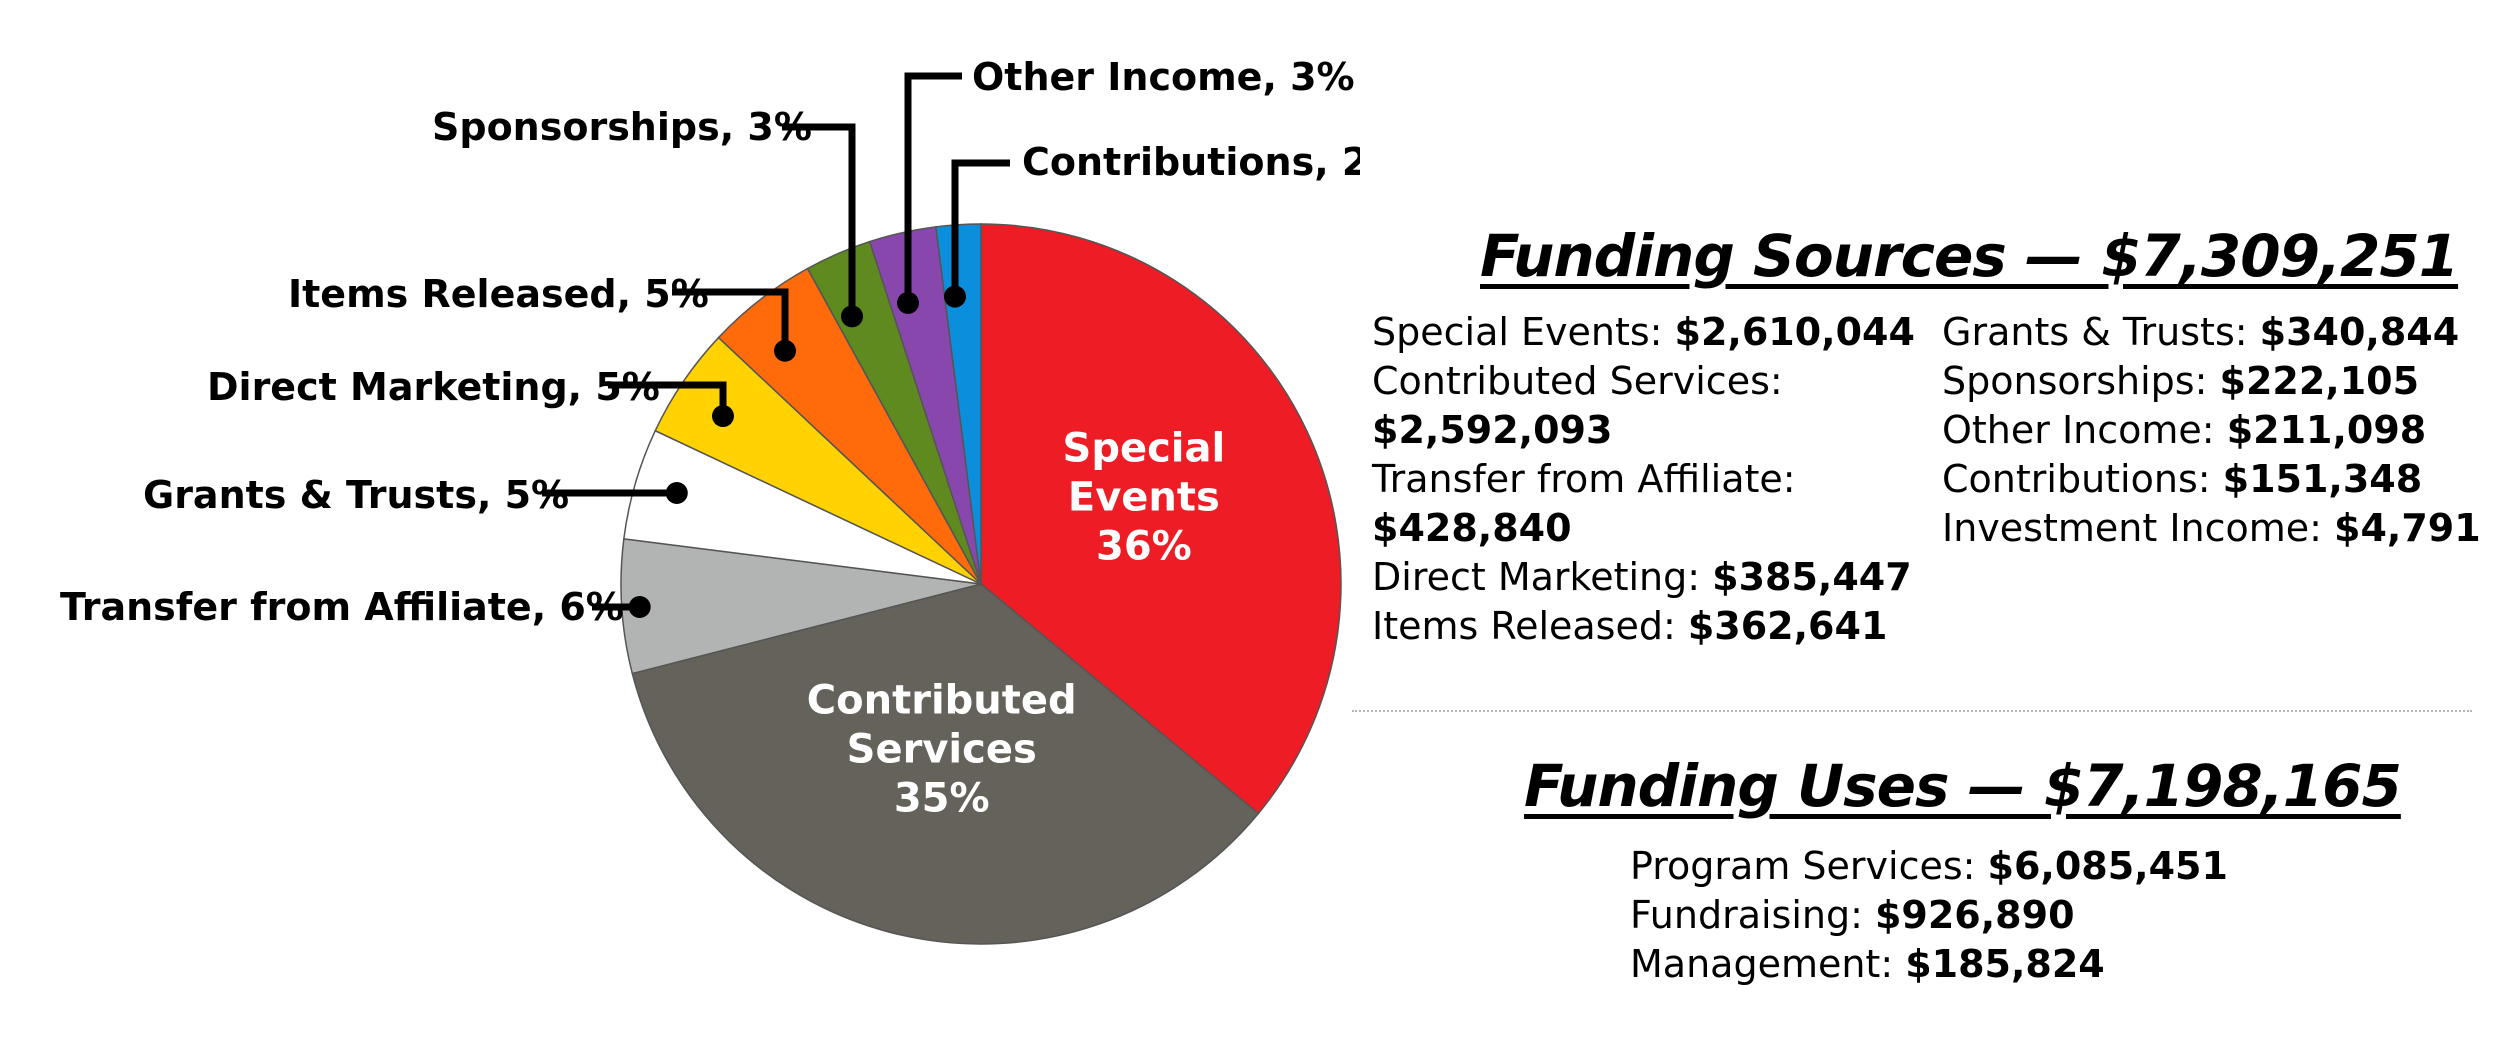 The image size is (2500, 1064). I want to click on source-item: Grants & Trusts: $340,844, so click(2201, 332).